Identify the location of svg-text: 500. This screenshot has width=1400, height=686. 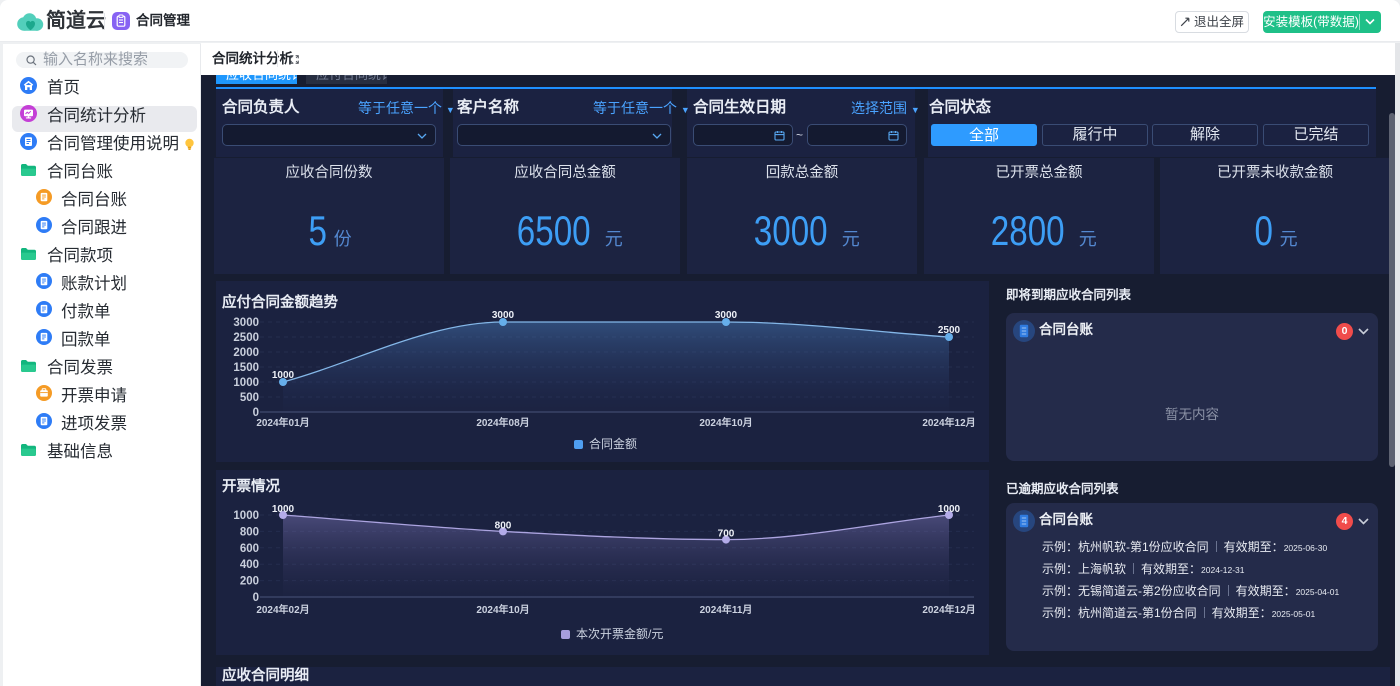
(249, 398).